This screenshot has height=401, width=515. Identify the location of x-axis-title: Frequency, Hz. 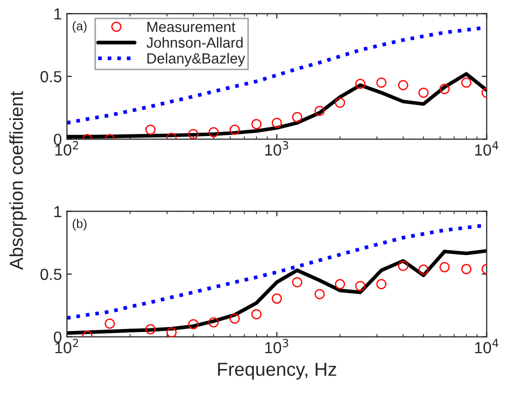
(277, 371).